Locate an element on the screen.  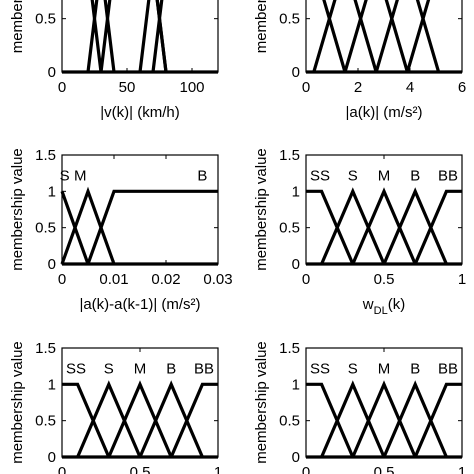
x-axis-label-subscript: DL is located at coordinates (381, 311).